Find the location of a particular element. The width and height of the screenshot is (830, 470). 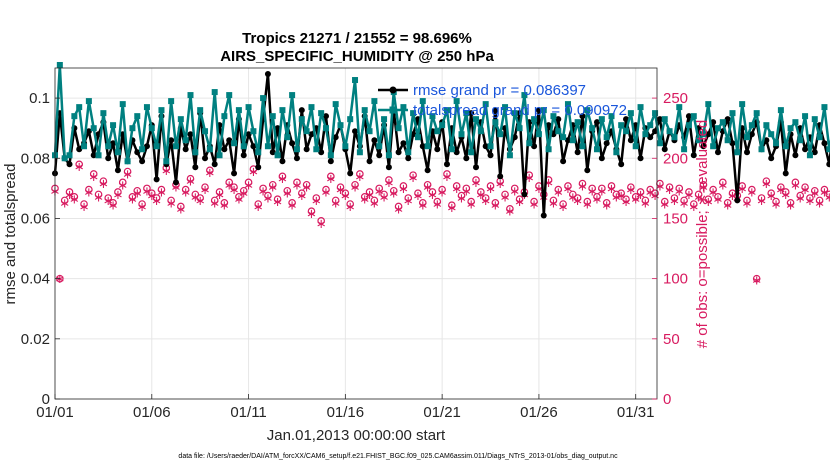

legend-rmse-marker is located at coordinates (393, 90).